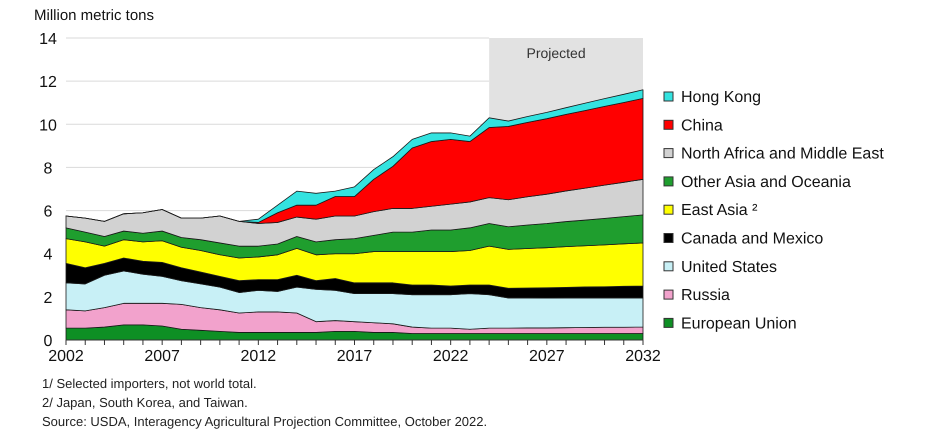  What do you see at coordinates (162, 356) in the screenshot?
I see `x-tick-label: 2007` at bounding box center [162, 356].